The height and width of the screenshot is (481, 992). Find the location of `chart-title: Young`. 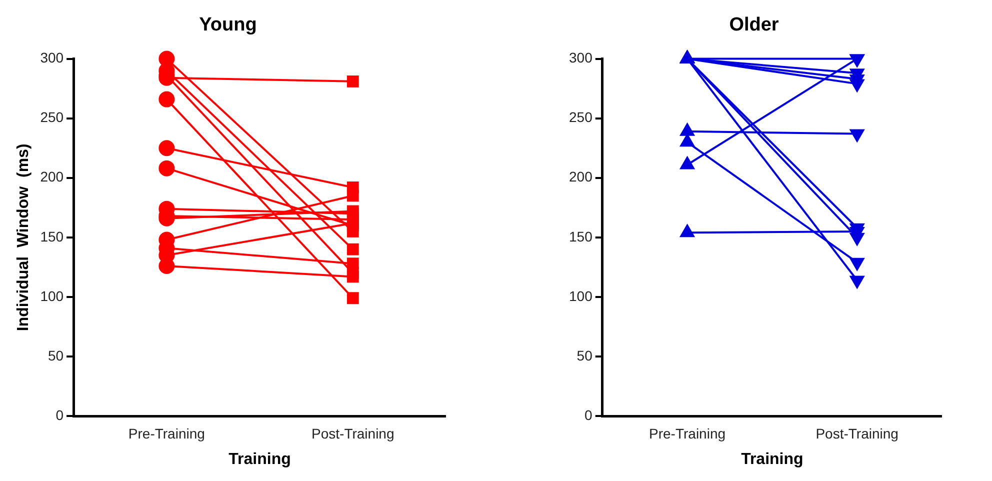

chart-title: Young is located at coordinates (228, 25).